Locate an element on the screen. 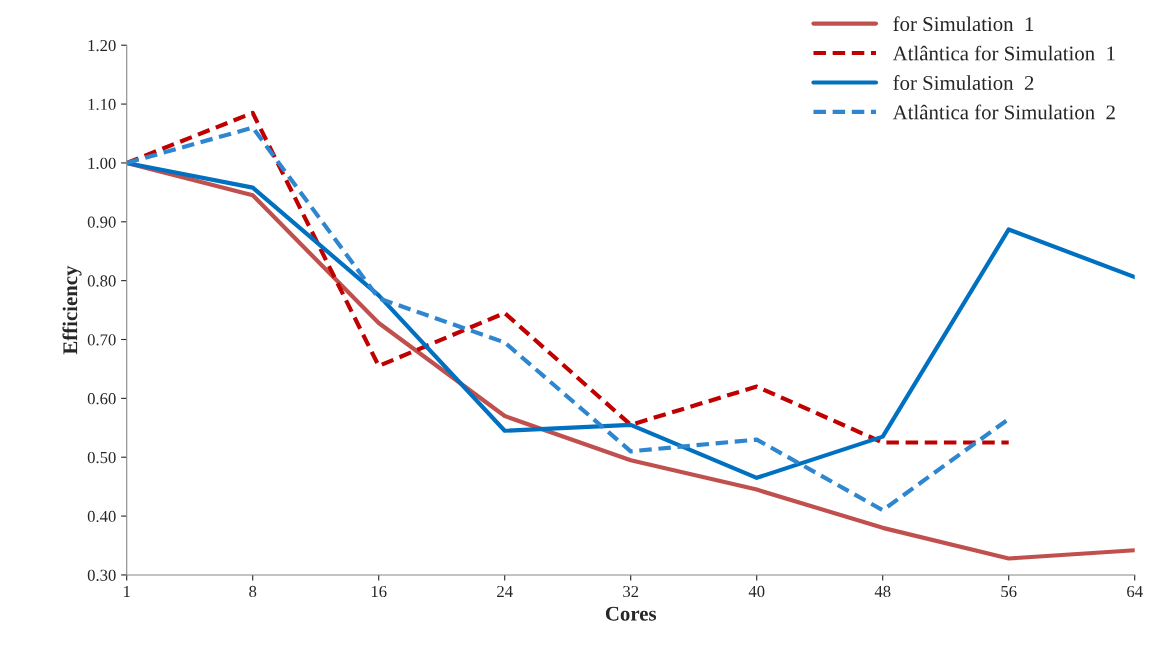  y-tick-label: 0.50 is located at coordinates (101, 457).